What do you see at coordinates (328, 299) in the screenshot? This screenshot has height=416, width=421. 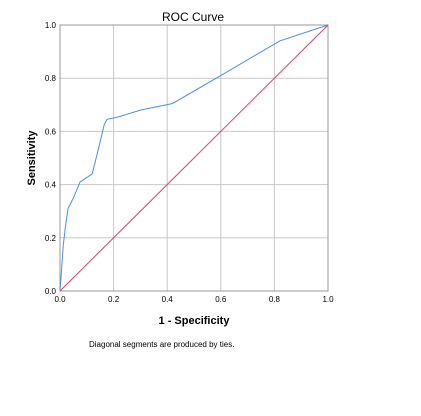 I see `x-tick-label: 1.0` at bounding box center [328, 299].